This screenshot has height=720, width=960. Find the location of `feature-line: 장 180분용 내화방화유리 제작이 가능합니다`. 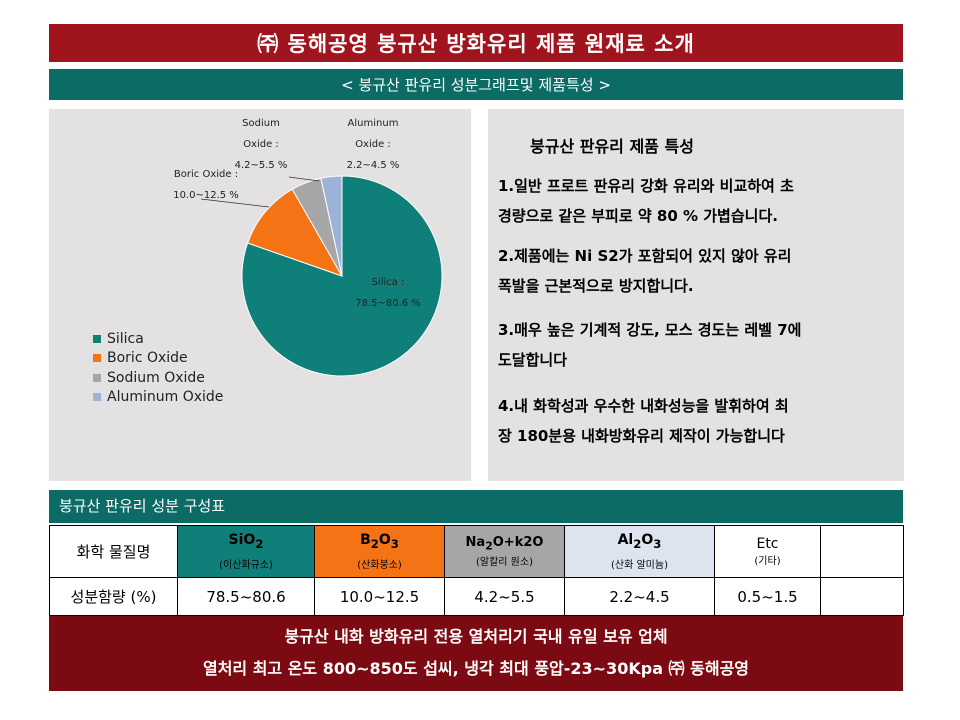

feature-line: 장 180분용 내화방화유리 제작이 가능합니다 is located at coordinates (641, 436).